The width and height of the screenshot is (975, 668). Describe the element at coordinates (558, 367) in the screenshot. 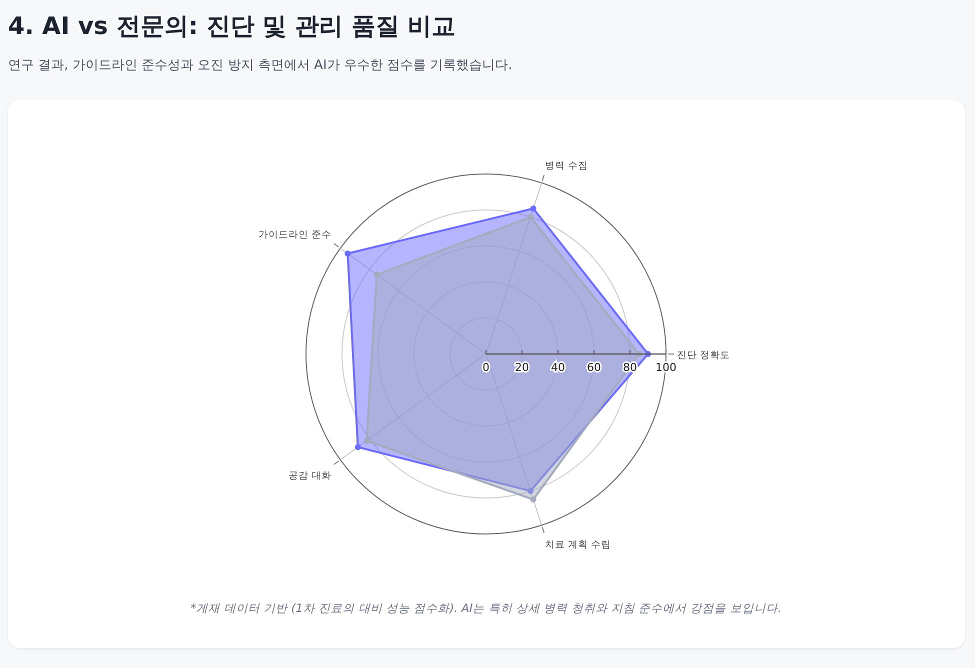

I see `y-tick-label: 40` at that location.